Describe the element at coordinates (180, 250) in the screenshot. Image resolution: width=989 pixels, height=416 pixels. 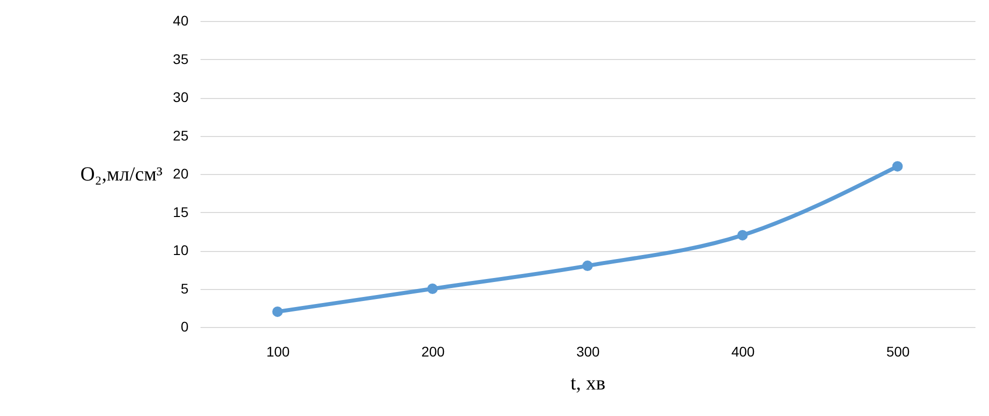
I see `y-tick-label: 10` at that location.